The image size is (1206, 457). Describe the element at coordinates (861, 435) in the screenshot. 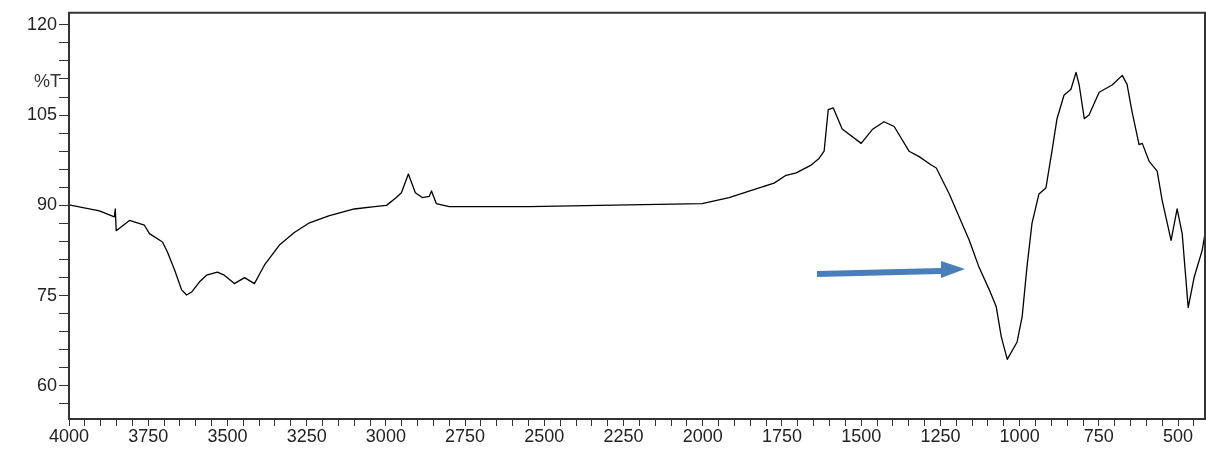

I see `x-tick-label: 1500` at that location.